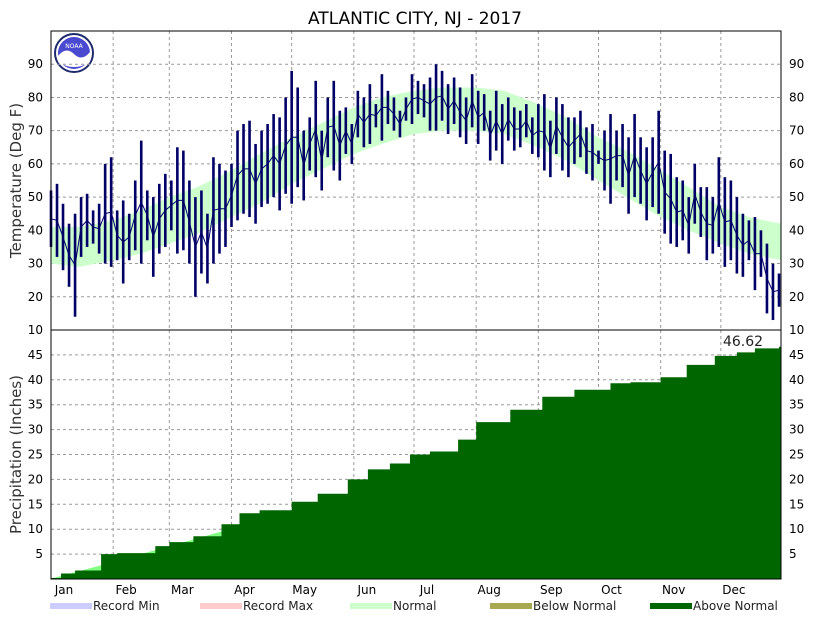 Image resolution: width=830 pixels, height=620 pixels. Describe the element at coordinates (126, 590) in the screenshot. I see `x-tick-label: Feb` at that location.